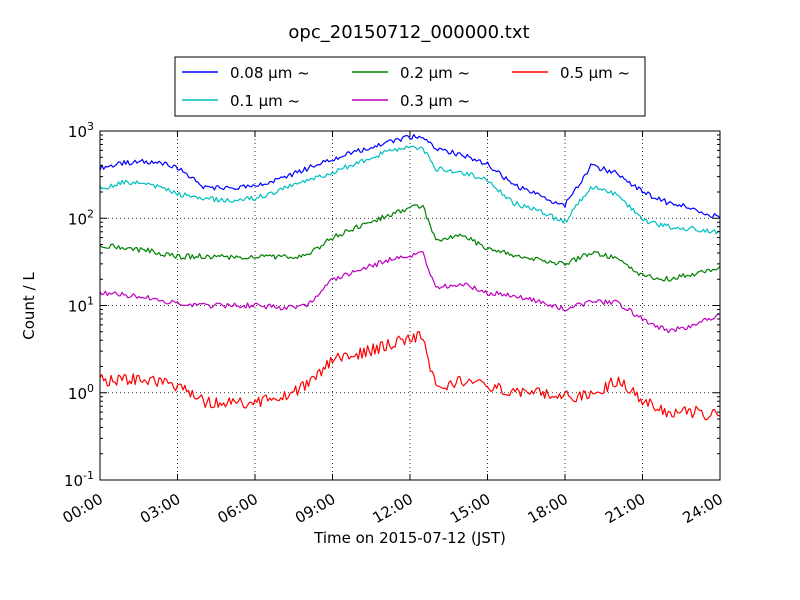 This screenshot has width=800, height=600. Describe the element at coordinates (409, 538) in the screenshot. I see `x-axis-label: Time on 2015-07-12 (JST)` at that location.